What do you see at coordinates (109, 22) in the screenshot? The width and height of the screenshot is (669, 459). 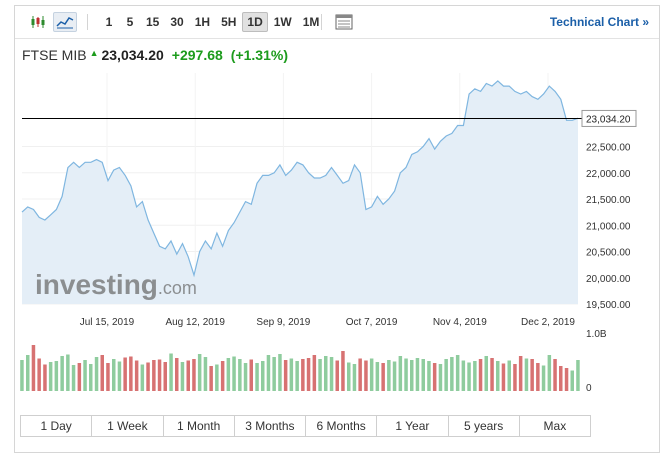 I see `interval-1: 1` at bounding box center [109, 22].